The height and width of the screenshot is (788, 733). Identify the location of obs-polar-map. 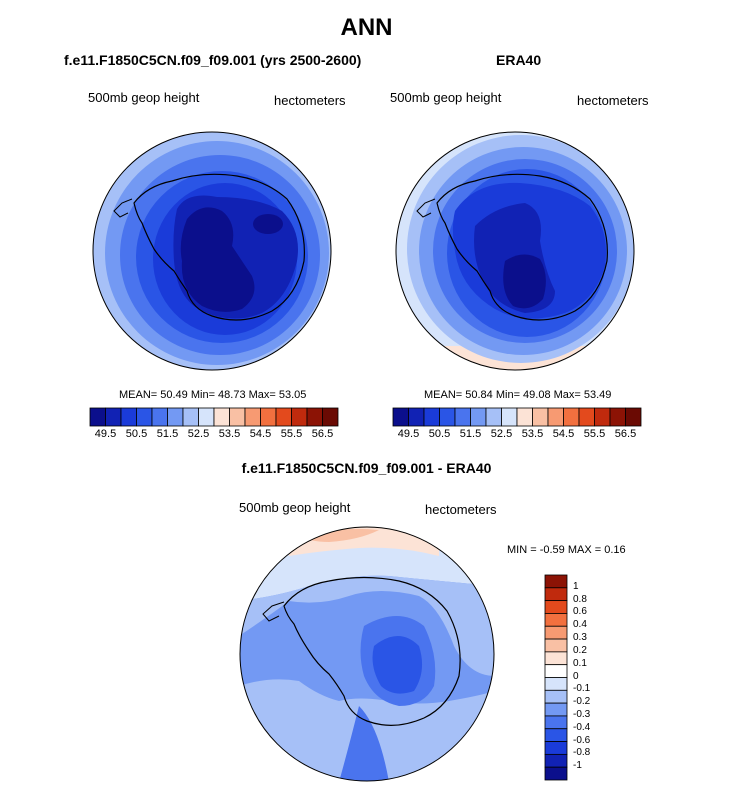
(515, 251).